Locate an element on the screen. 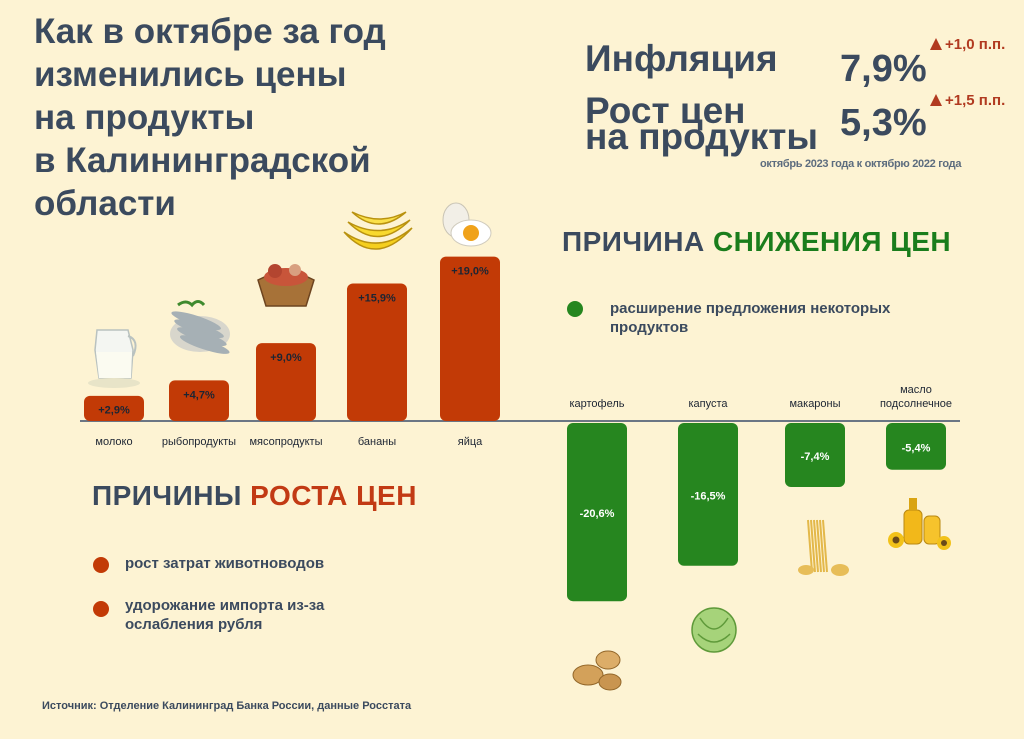 Image resolution: width=1024 pixels, height=739 pixels. bar-value-label: -16,5% is located at coordinates (708, 496).